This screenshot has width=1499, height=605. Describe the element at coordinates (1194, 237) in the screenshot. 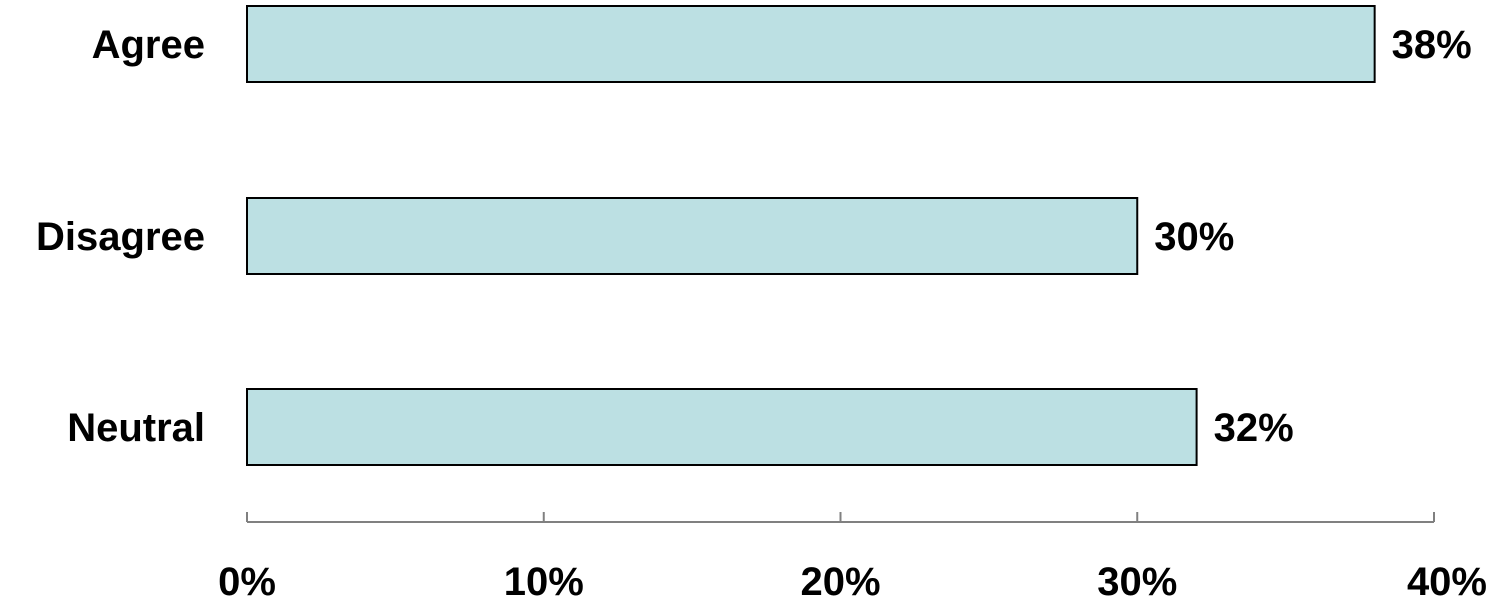

I see `value-label-disagree: 30%` at that location.